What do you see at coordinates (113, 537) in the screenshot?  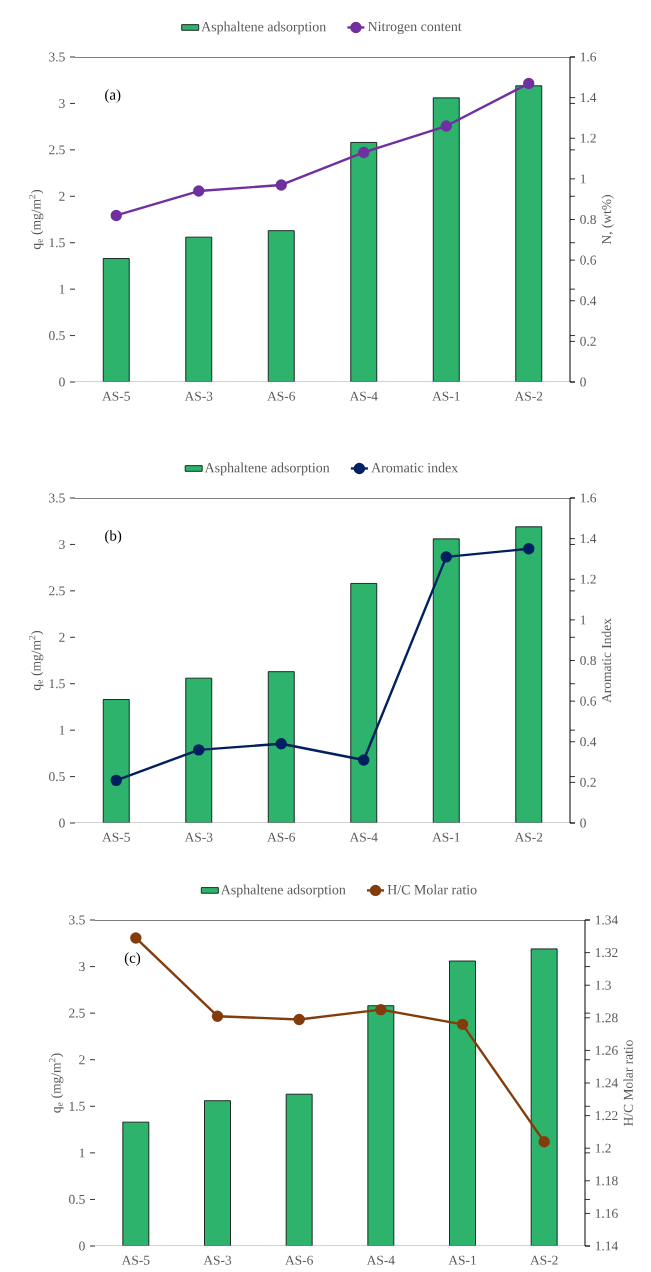 I see `annotation: (b)` at bounding box center [113, 537].